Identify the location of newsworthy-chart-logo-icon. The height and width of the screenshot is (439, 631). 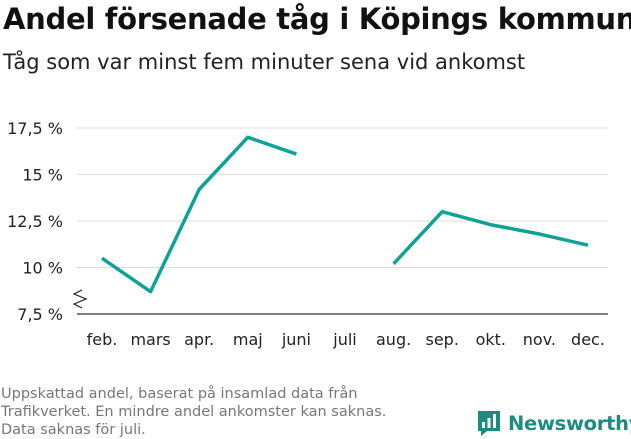
(489, 423).